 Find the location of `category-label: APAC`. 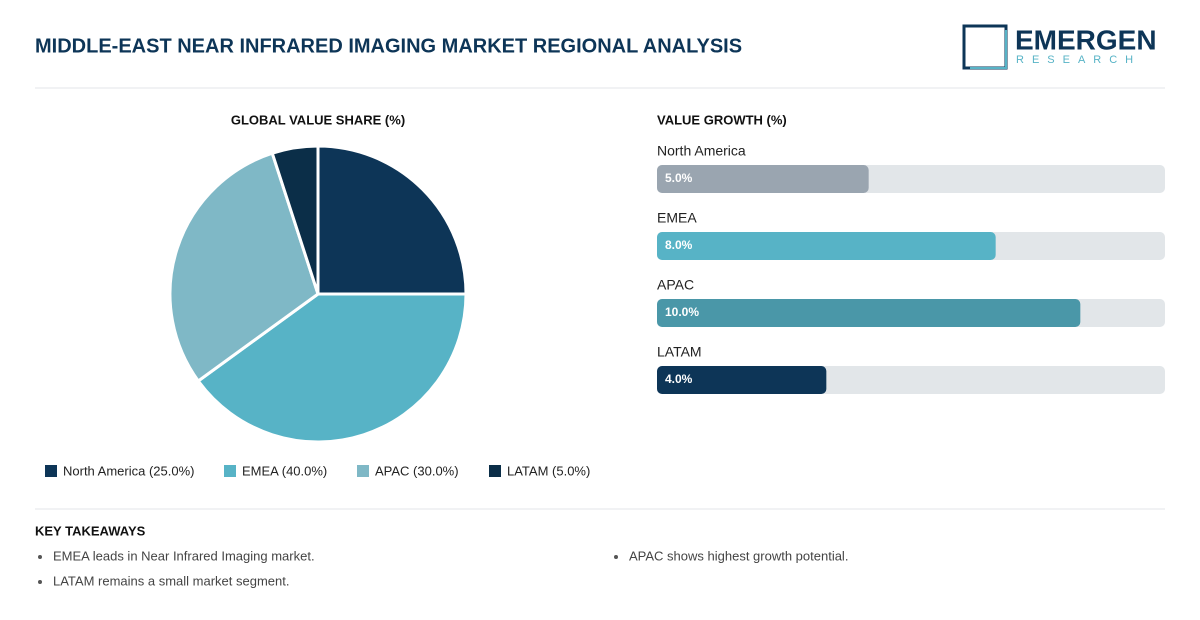

category-label: APAC is located at coordinates (675, 285).